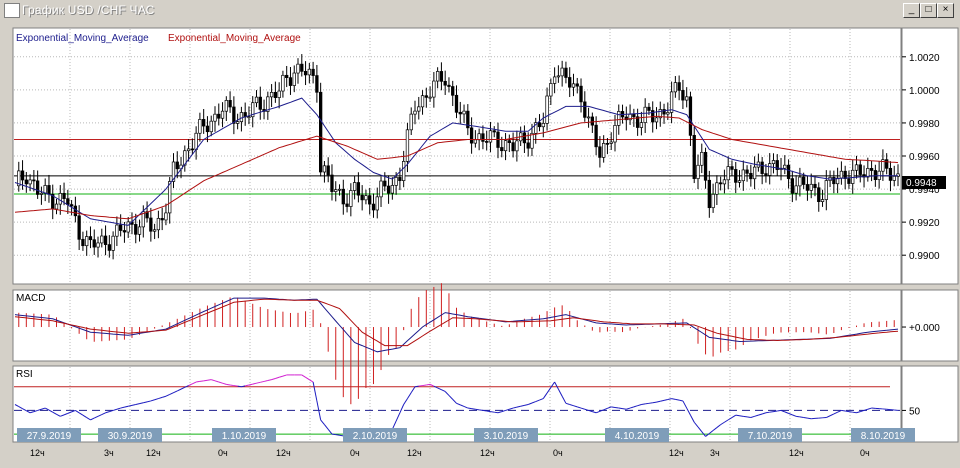  I want to click on current-price-marker, so click(924, 182).